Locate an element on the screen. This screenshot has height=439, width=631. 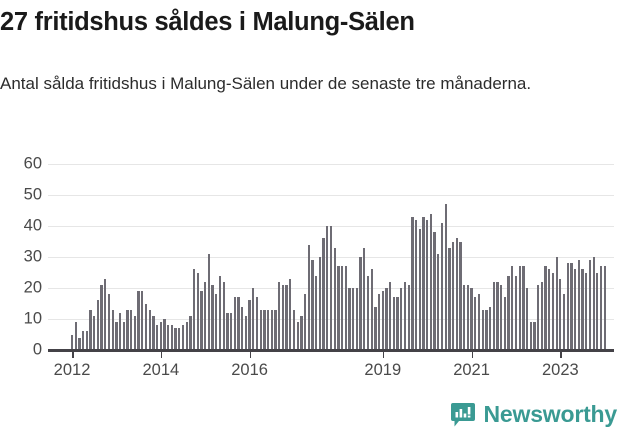
newsworthy-logo: Newsworthy is located at coordinates (533, 414).